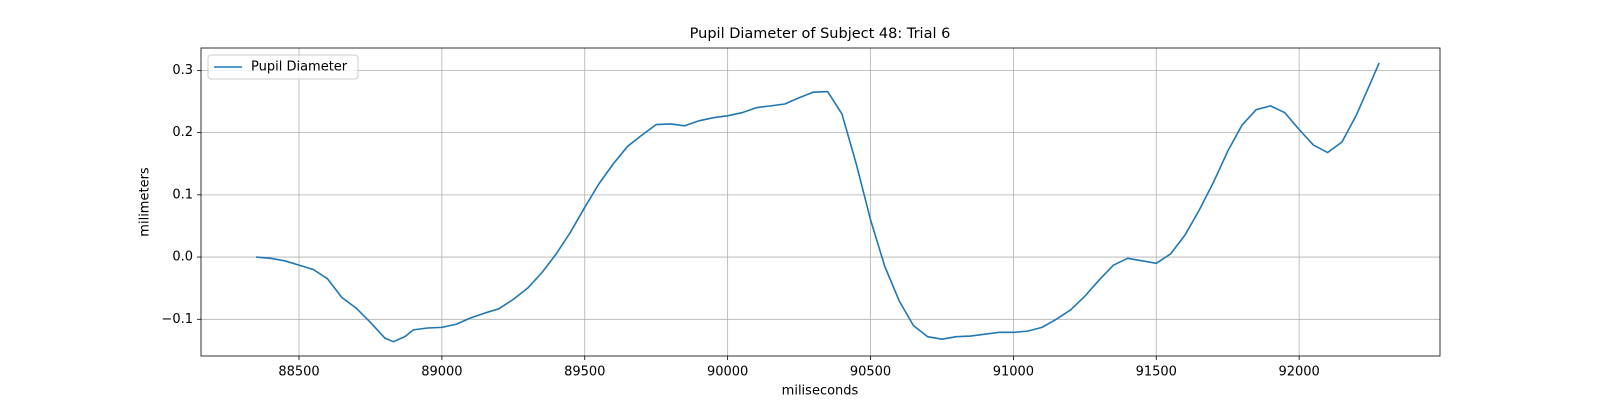  Describe the element at coordinates (1013, 372) in the screenshot. I see `x-tick-label: 91000` at that location.